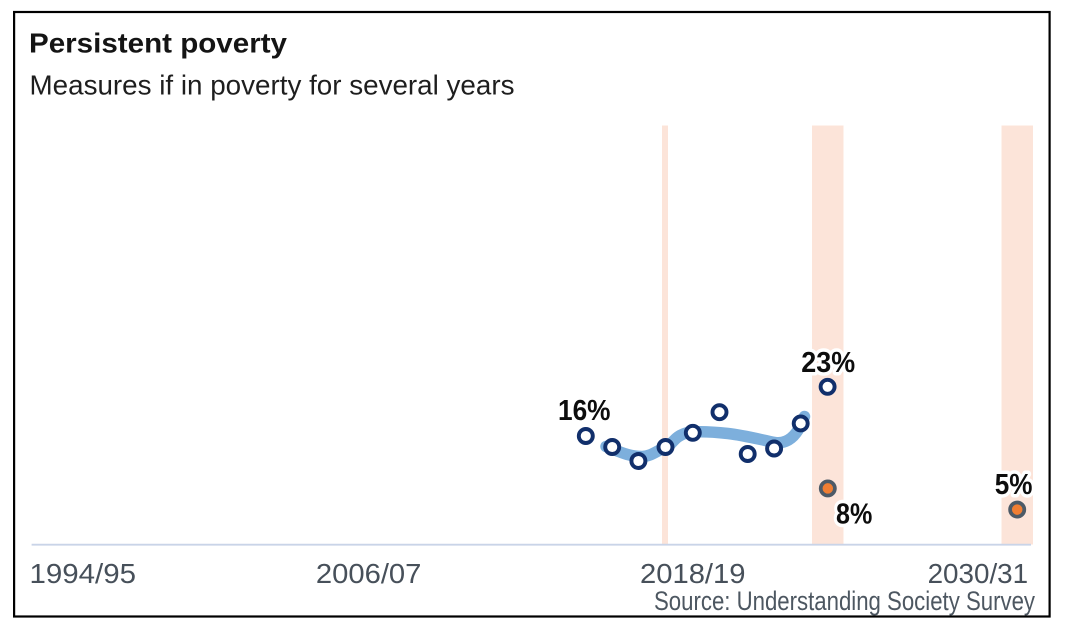 The height and width of the screenshot is (632, 1078). What do you see at coordinates (978, 573) in the screenshot?
I see `svg-text: 2030/31` at bounding box center [978, 573].